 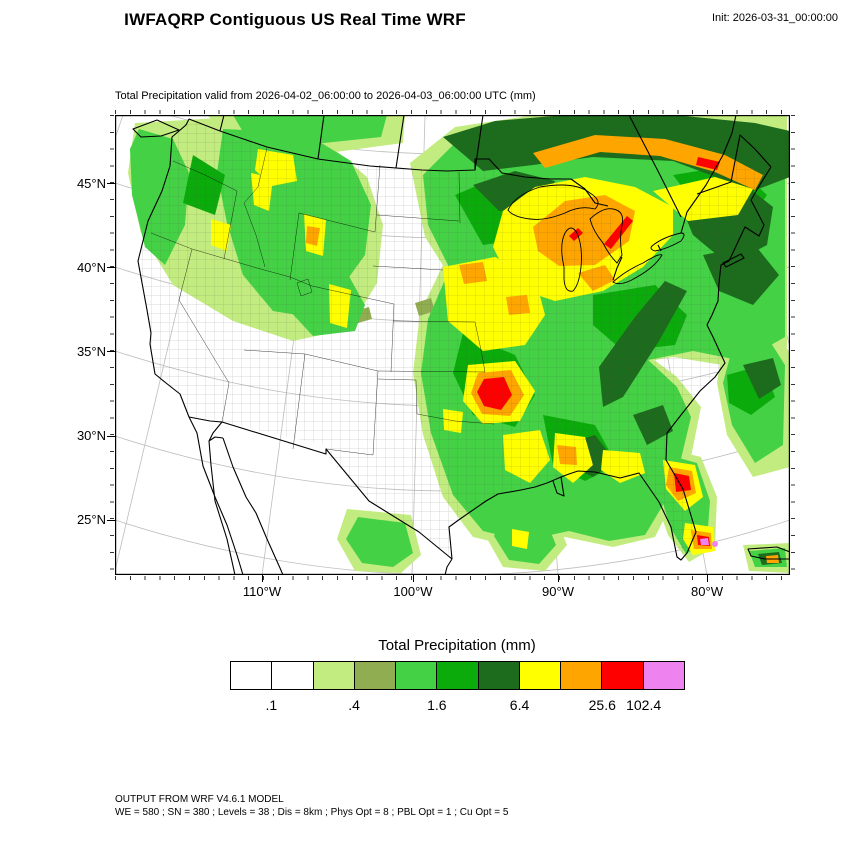 What do you see at coordinates (602, 705) in the screenshot?
I see `colorbar-tick-label: 25.6` at bounding box center [602, 705].